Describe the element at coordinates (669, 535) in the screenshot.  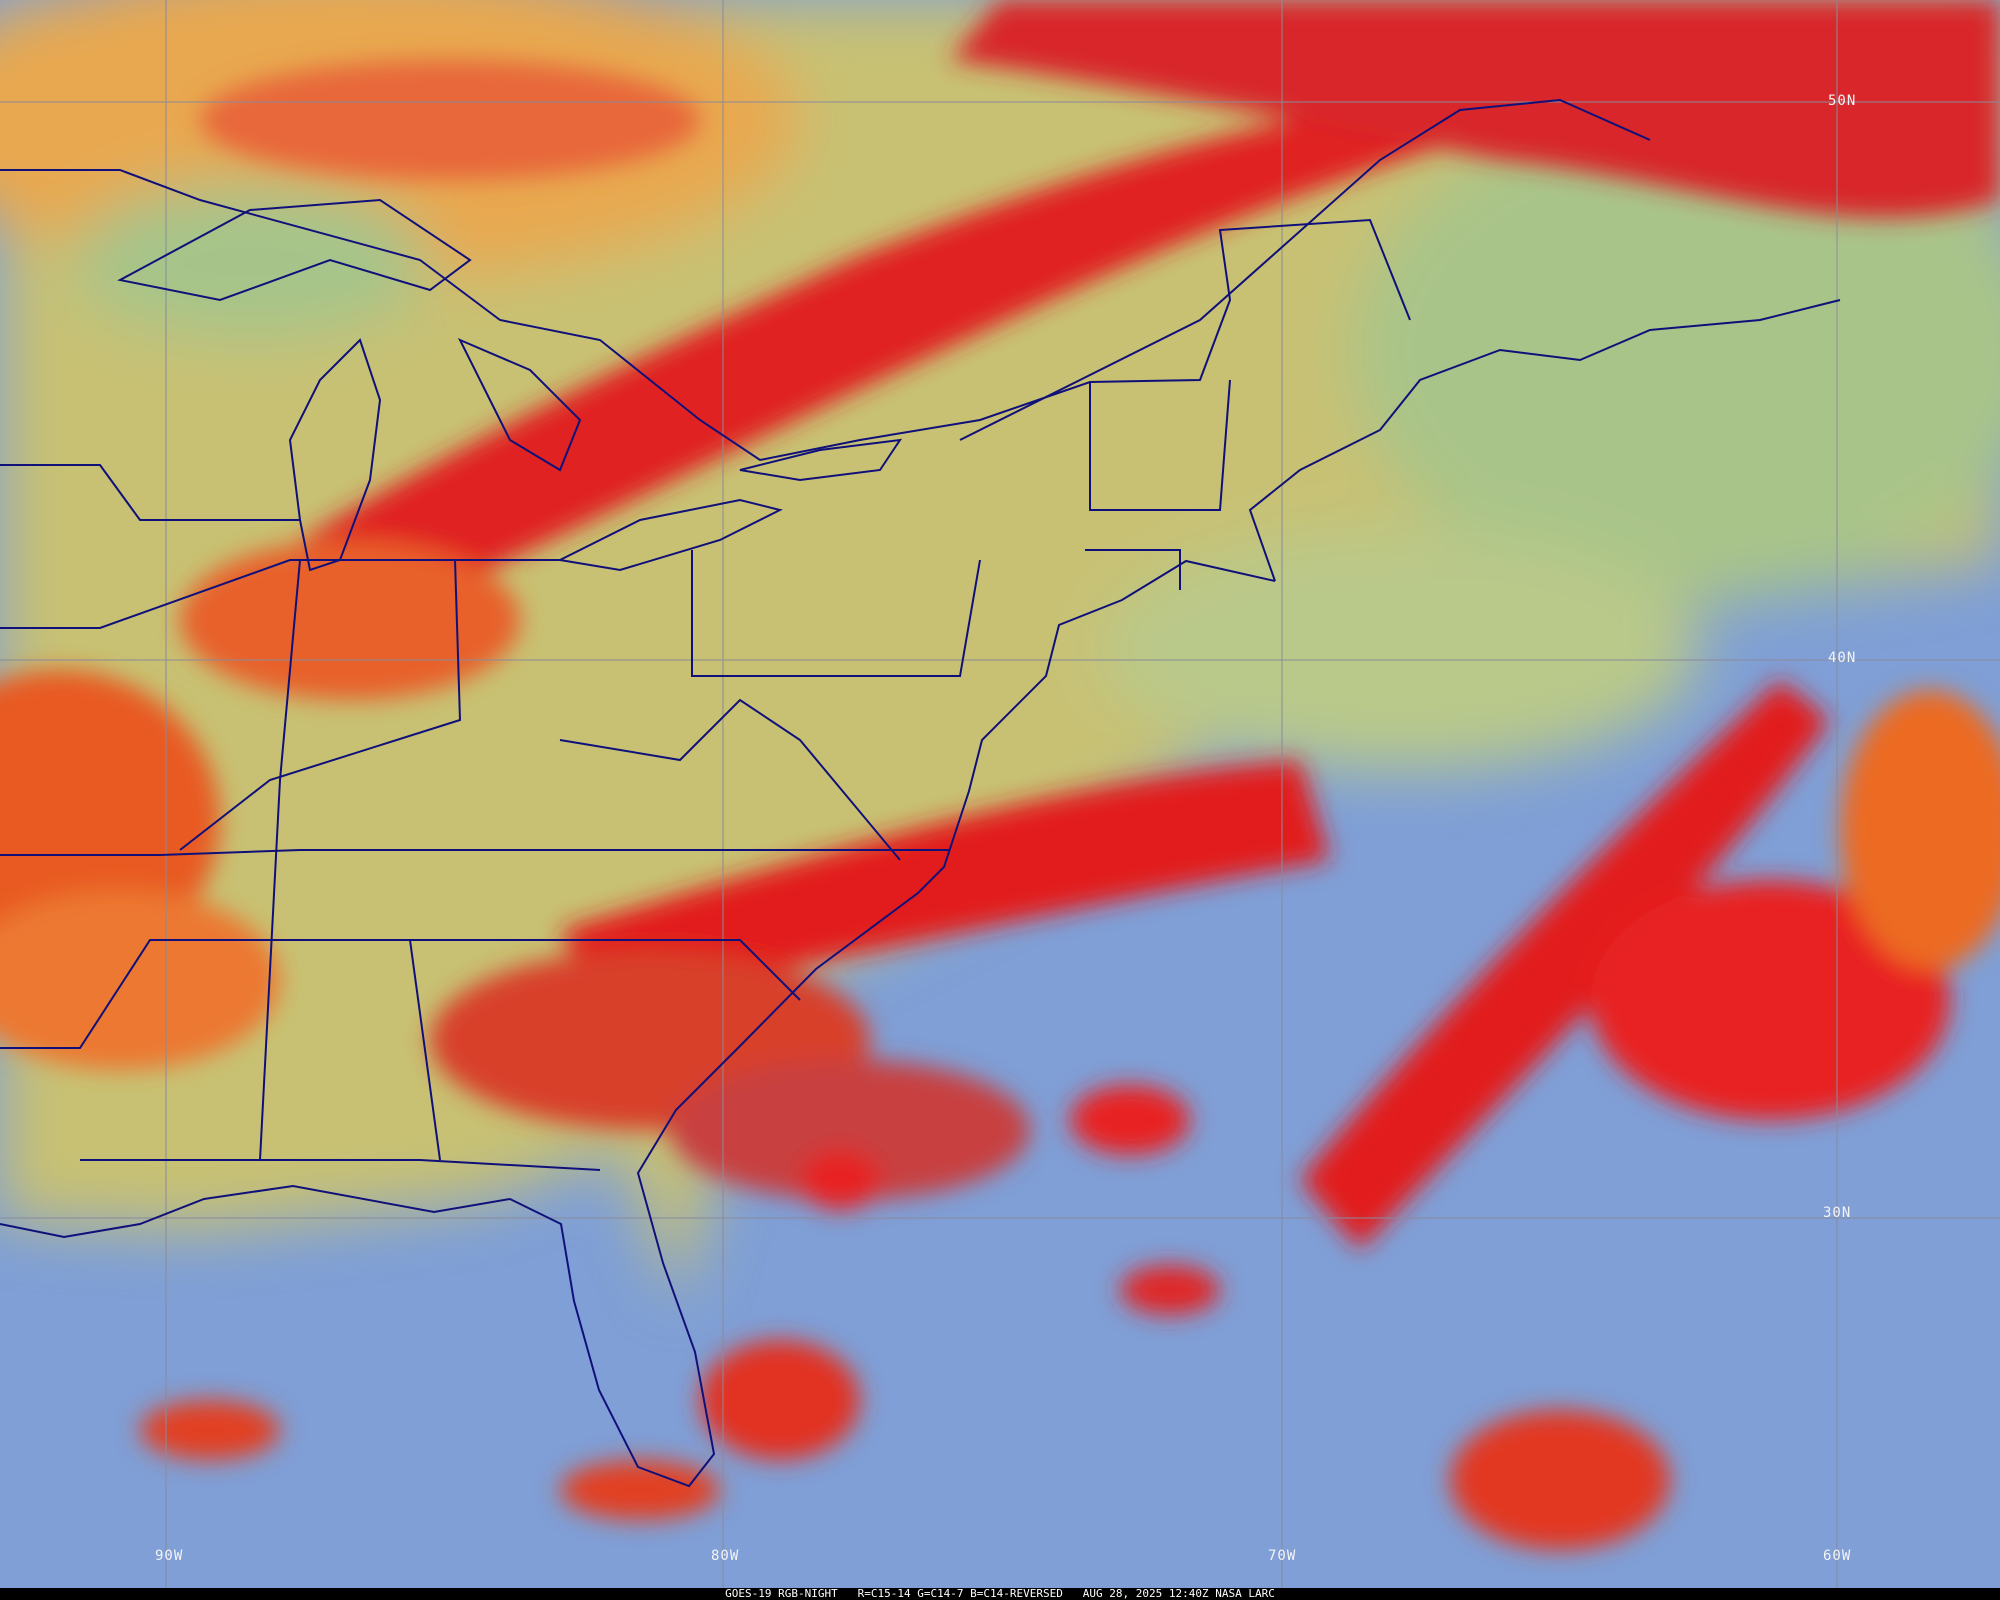
I see `lake-erie` at that location.